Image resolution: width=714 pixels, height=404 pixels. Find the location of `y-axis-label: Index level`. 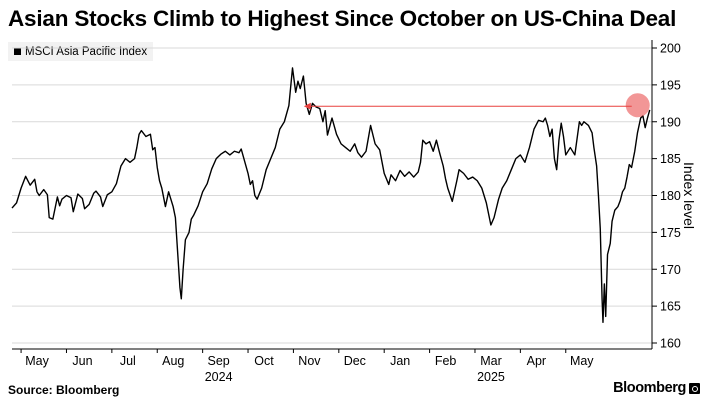

y-axis-label: Index level is located at coordinates (689, 195).